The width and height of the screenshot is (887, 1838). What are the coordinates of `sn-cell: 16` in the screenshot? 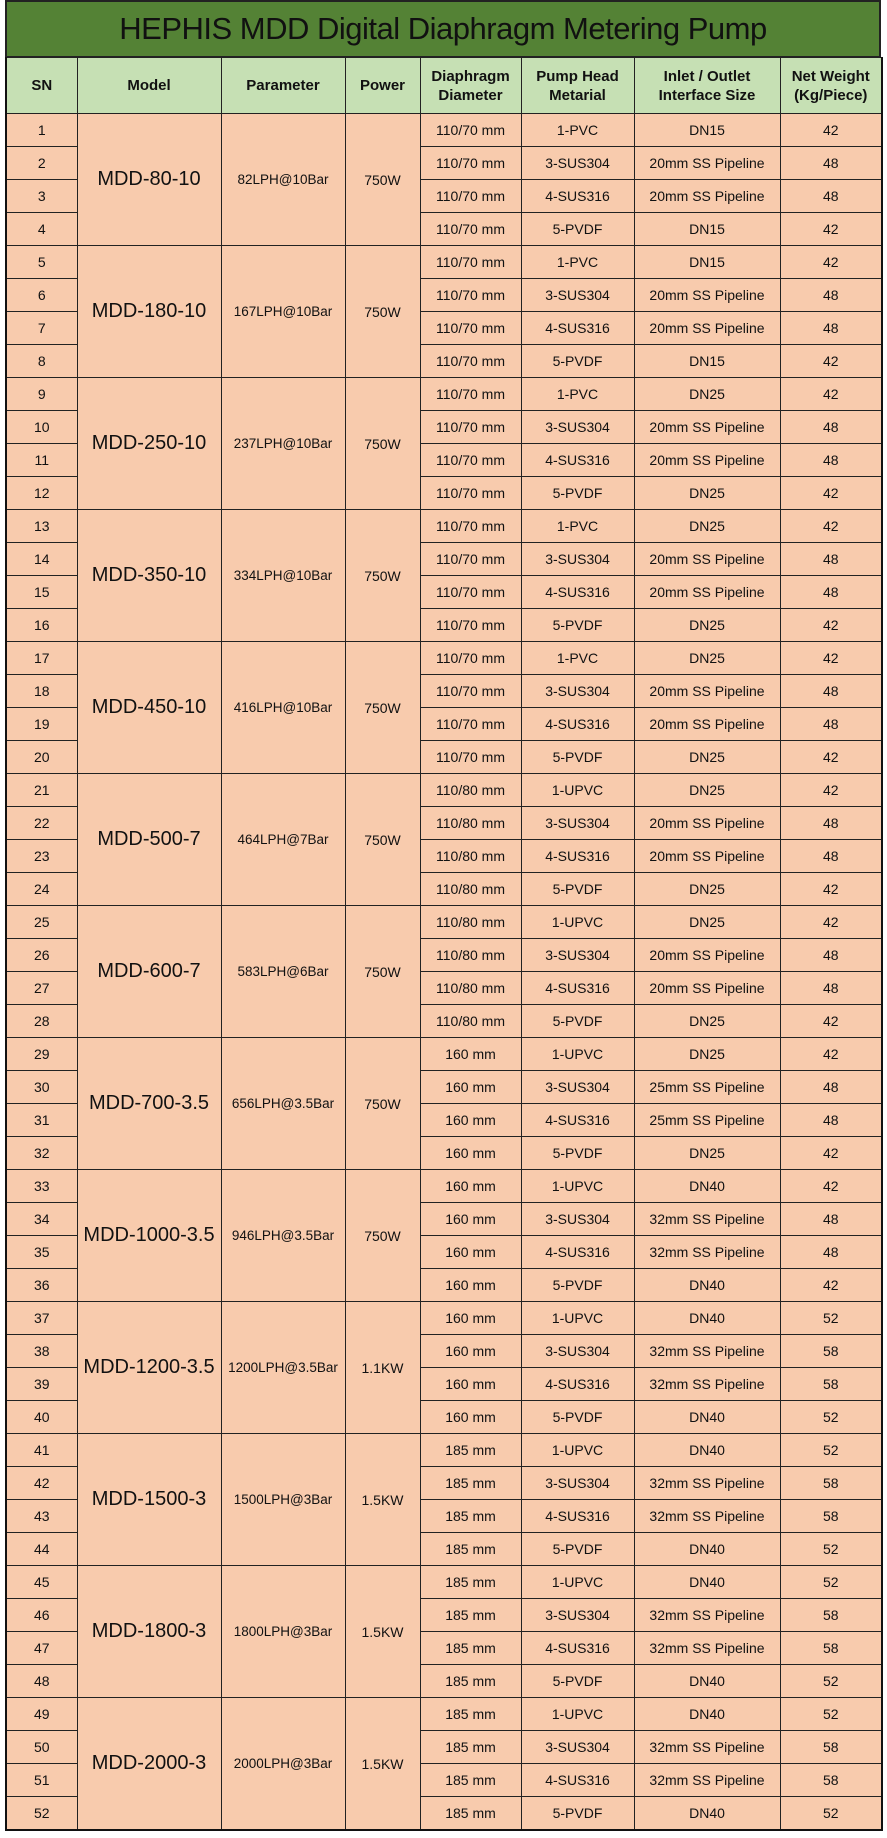 It's located at (41, 625).